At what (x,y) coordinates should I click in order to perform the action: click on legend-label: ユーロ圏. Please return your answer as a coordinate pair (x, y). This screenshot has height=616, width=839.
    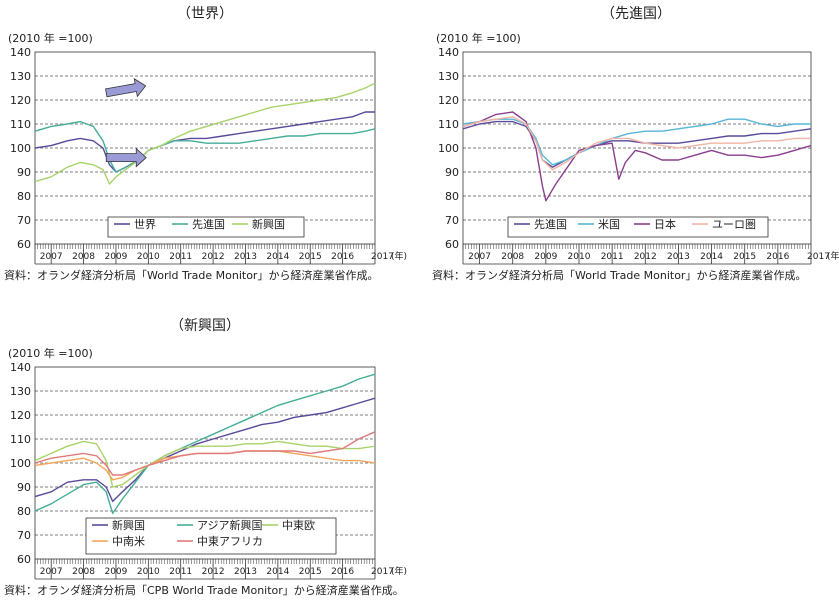
    Looking at the image, I should click on (734, 224).